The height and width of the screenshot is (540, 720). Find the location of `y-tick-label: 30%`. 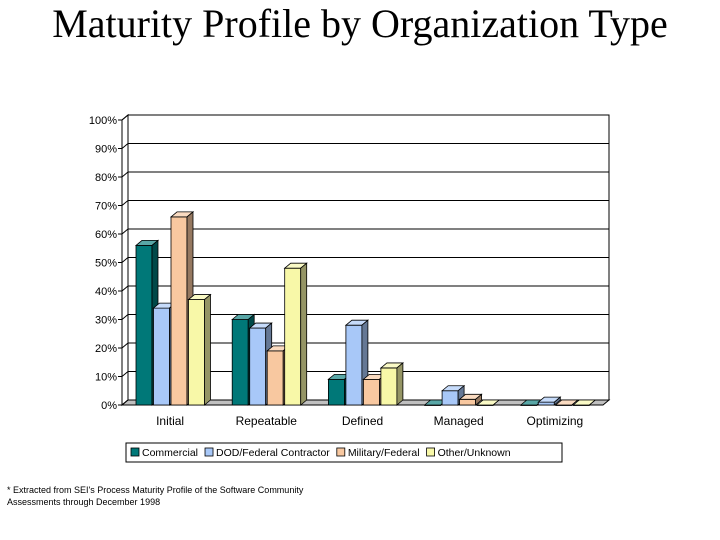

y-tick-label: 30% is located at coordinates (106, 321).